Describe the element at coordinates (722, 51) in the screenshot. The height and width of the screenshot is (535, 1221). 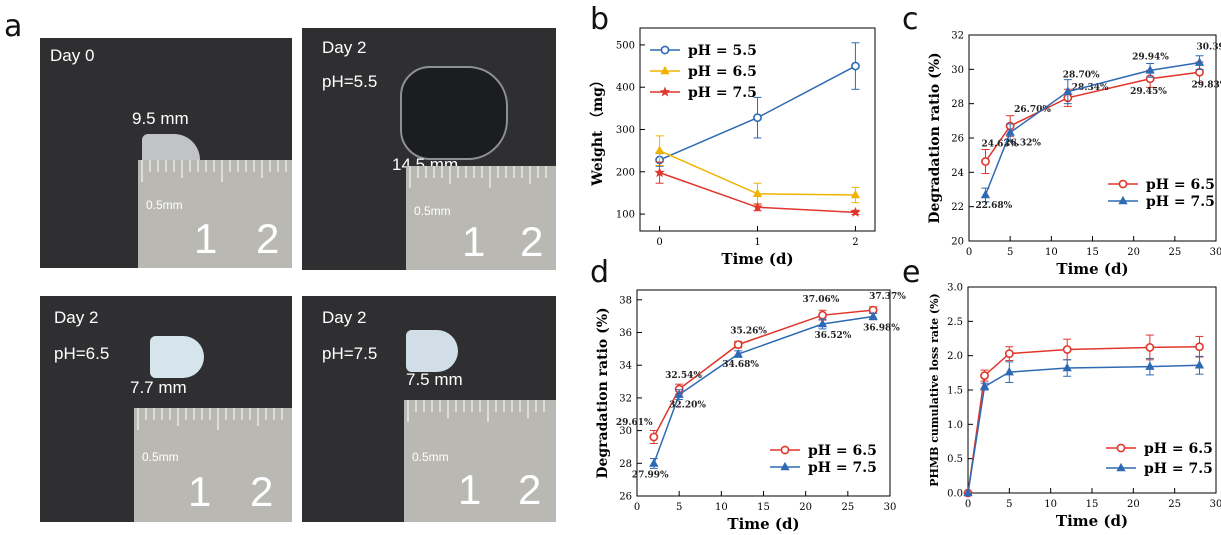
I see `legend-label: pH = 5.5` at that location.